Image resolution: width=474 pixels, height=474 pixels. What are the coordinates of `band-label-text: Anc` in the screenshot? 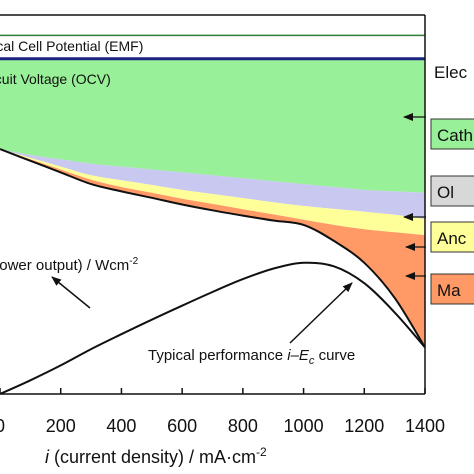 It's located at (452, 238).